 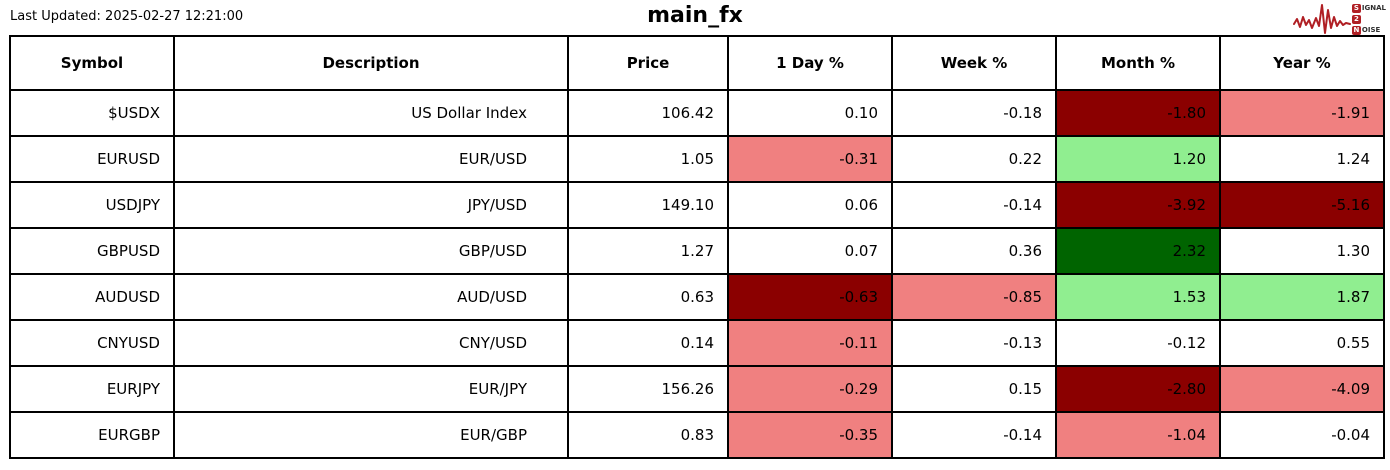 What do you see at coordinates (810, 159) in the screenshot?
I see `day-change-cell: -0.31` at bounding box center [810, 159].